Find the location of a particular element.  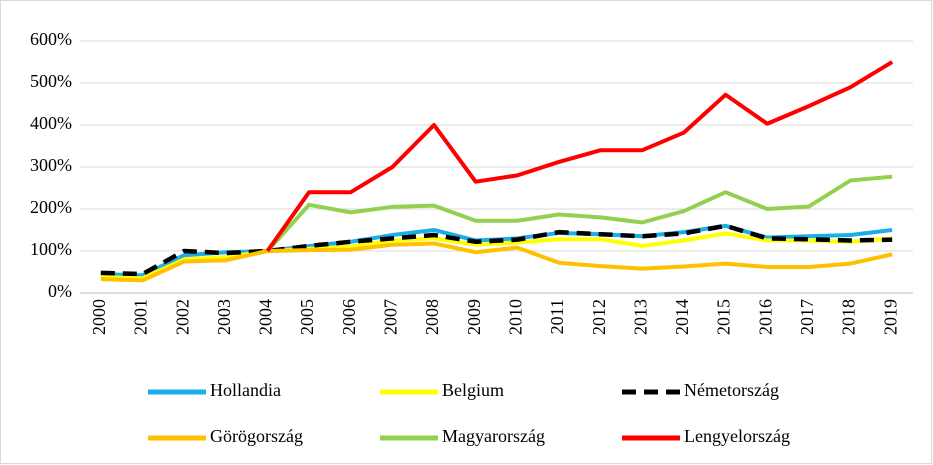

legend-label: Belgium is located at coordinates (473, 390).